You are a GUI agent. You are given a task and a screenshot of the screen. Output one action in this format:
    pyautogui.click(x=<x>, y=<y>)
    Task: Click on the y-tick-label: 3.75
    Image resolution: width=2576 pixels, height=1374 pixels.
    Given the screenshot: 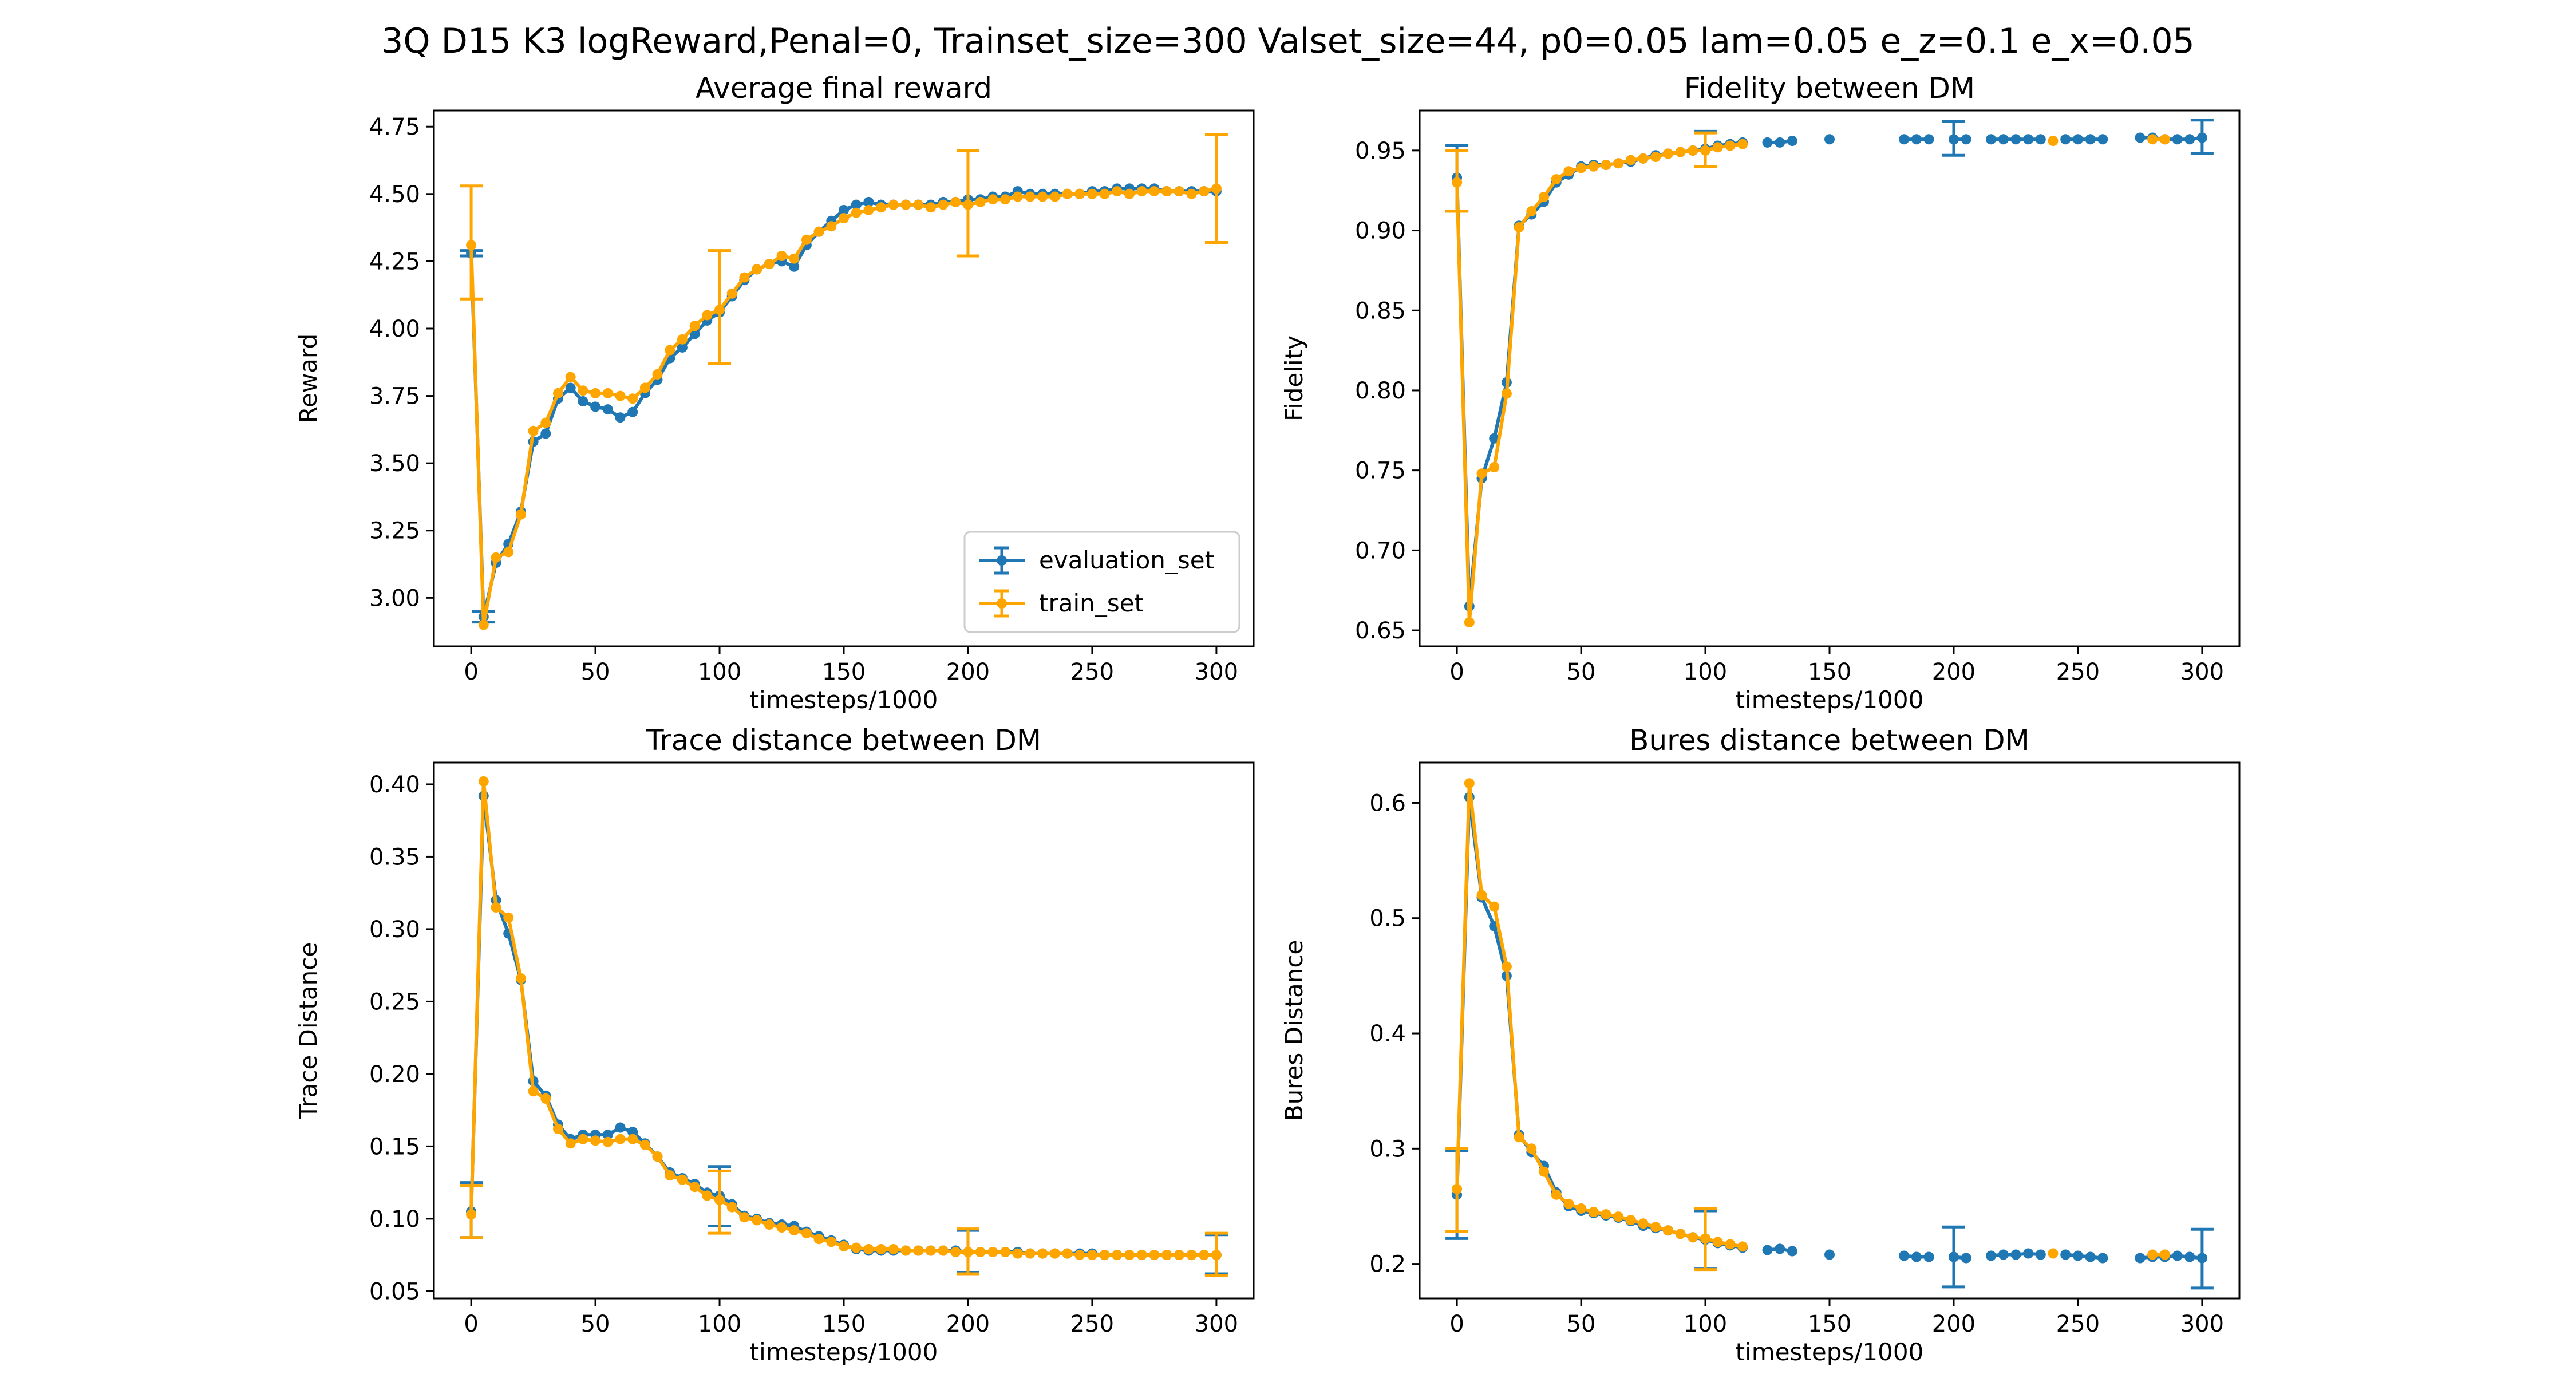 What is the action you would take?
    pyautogui.click(x=394, y=397)
    